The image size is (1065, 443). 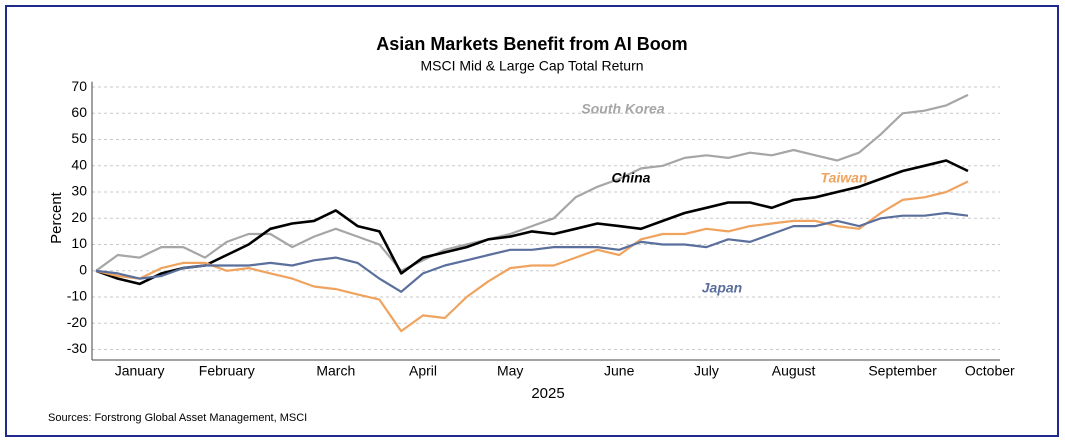 I want to click on y-tick-label: 30, so click(x=79, y=191).